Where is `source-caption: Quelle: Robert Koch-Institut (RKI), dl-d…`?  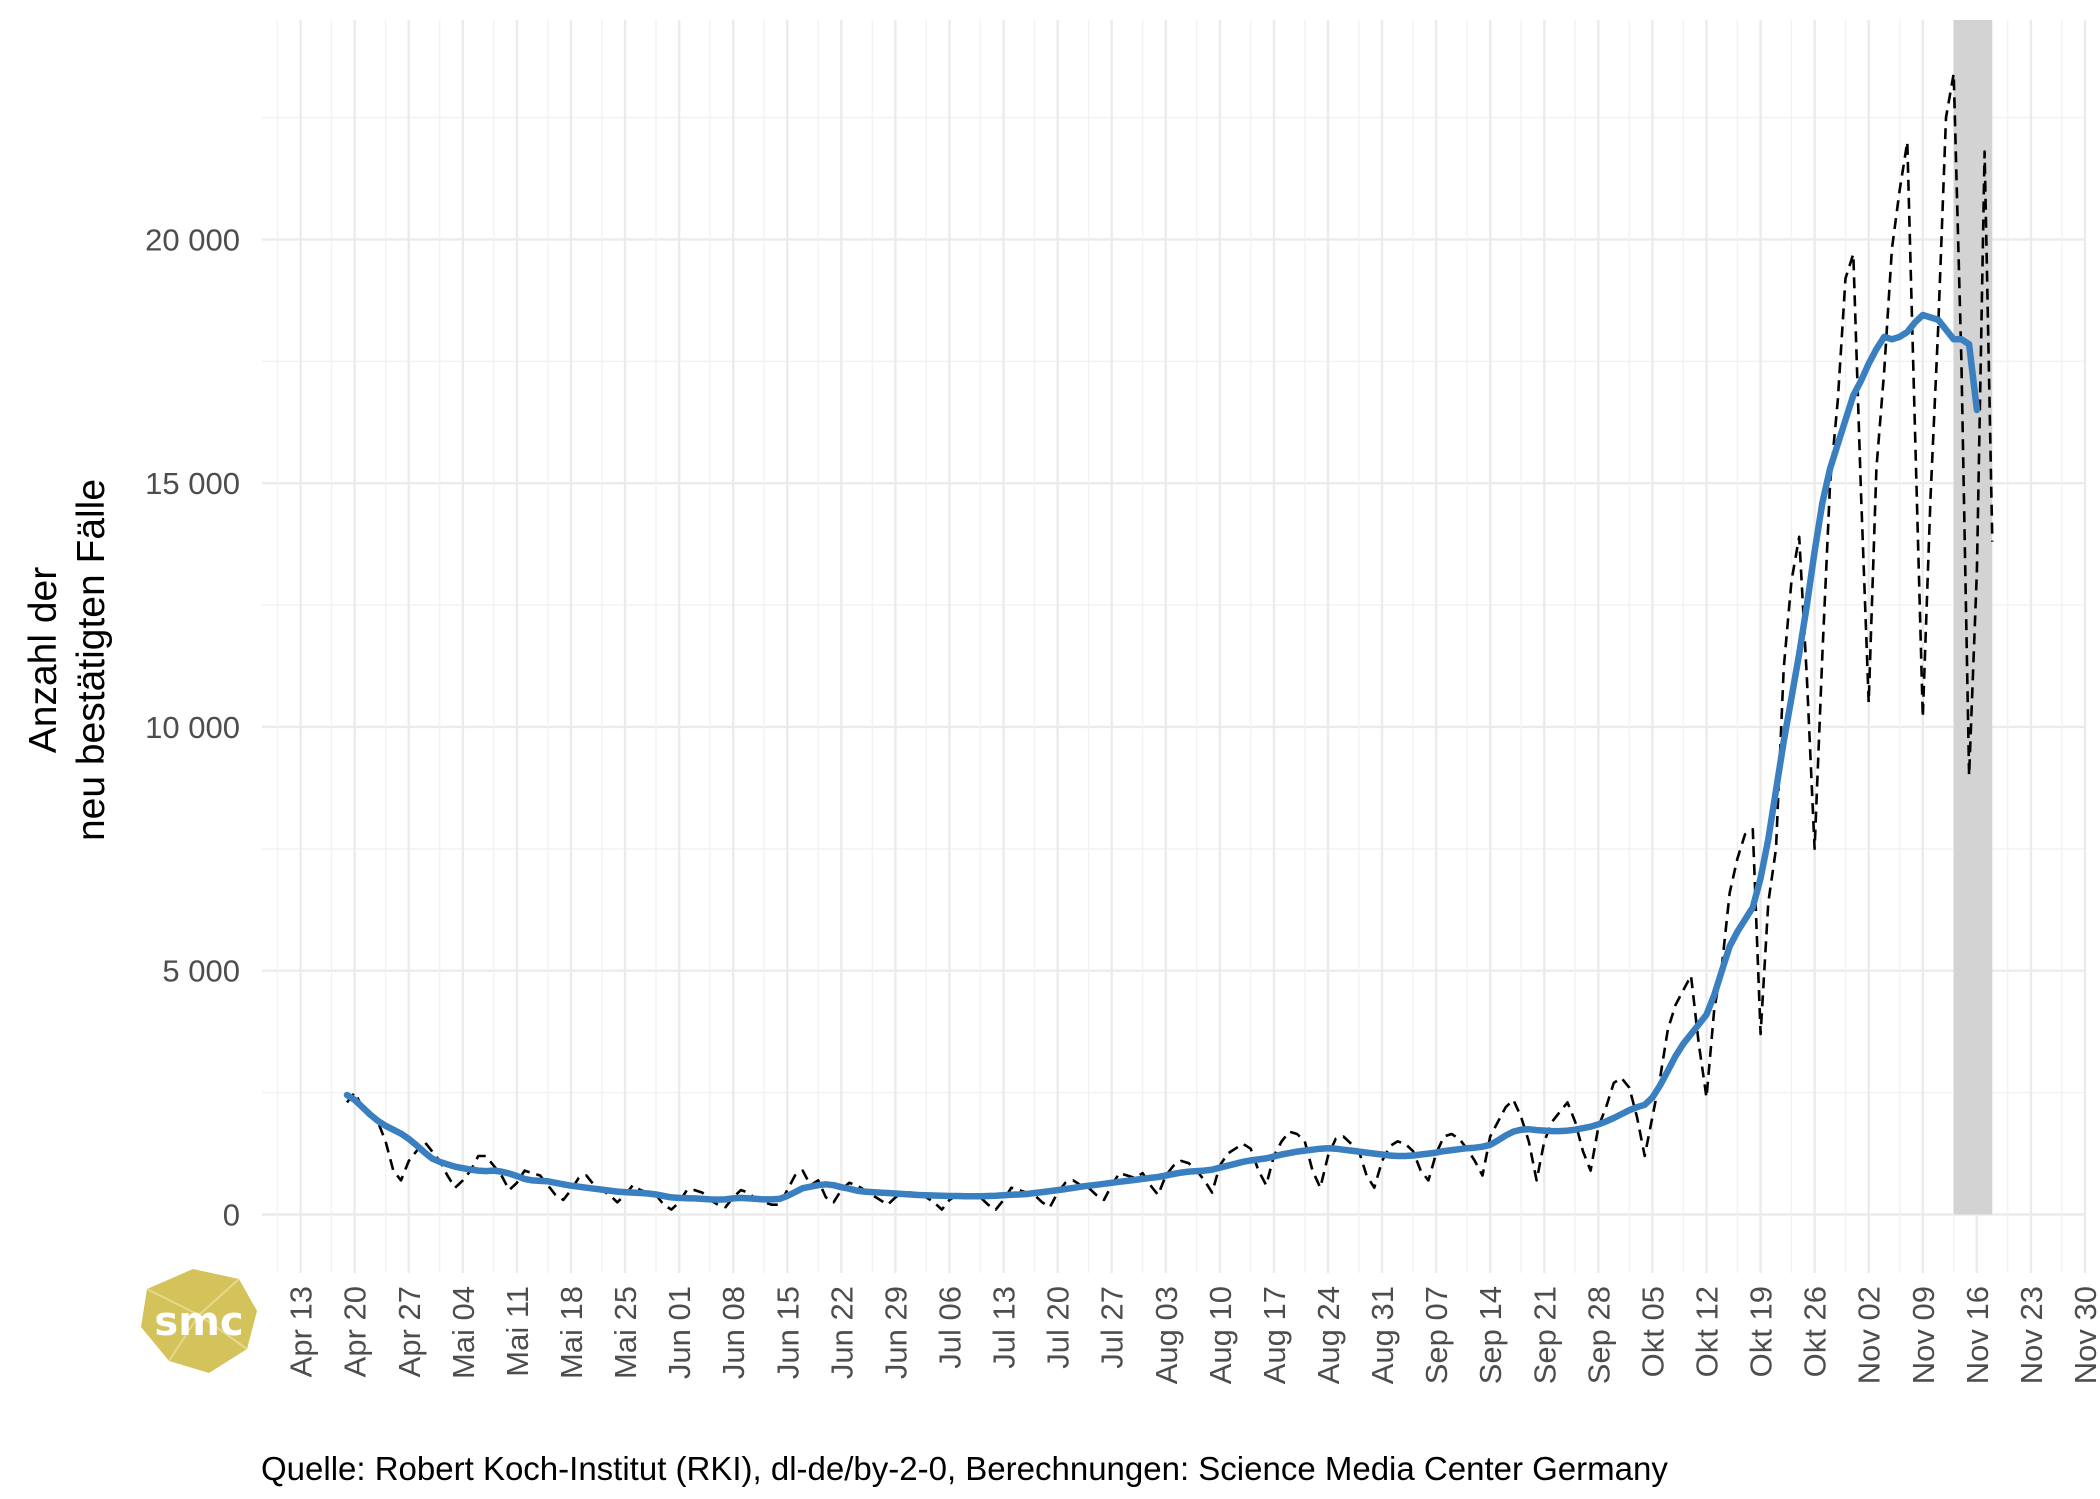 source-caption: Quelle: Robert Koch-Institut (RKI), dl-d… is located at coordinates (964, 1468).